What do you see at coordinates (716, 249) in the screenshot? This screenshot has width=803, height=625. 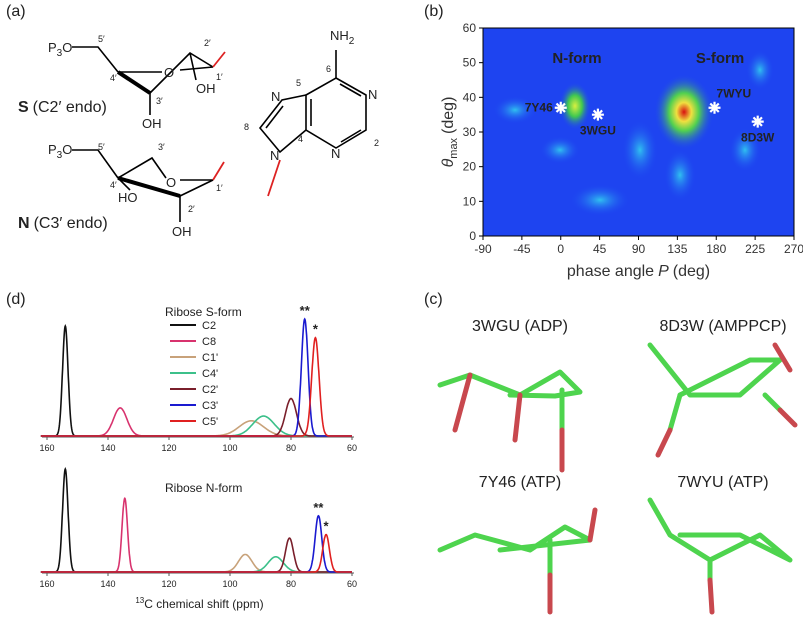 I see `x-tick-label: 180` at bounding box center [716, 249].